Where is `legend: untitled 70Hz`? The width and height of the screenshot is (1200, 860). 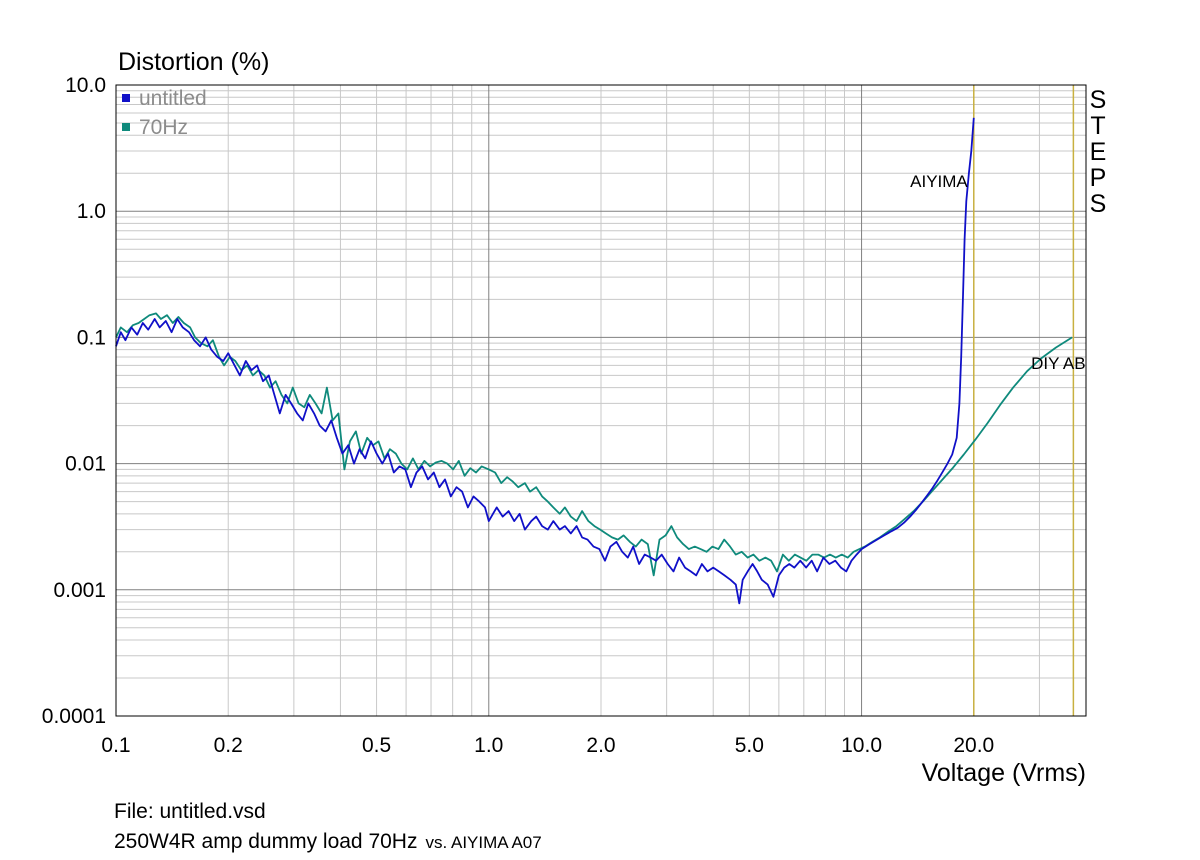
legend: untitled 70Hz is located at coordinates (164, 113).